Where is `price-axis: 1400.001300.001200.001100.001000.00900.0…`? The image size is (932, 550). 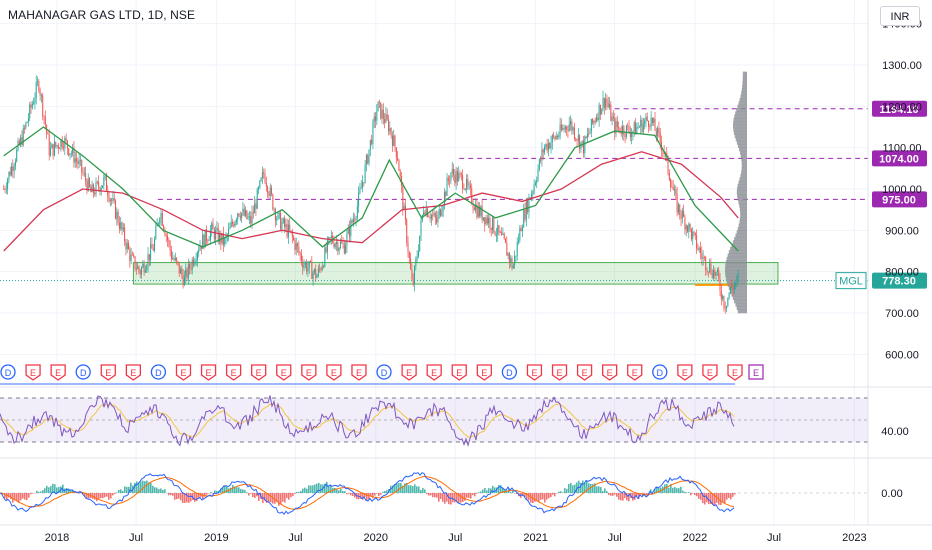
price-axis: 1400.001300.001200.001100.001000.00900.0… is located at coordinates (894, 262).